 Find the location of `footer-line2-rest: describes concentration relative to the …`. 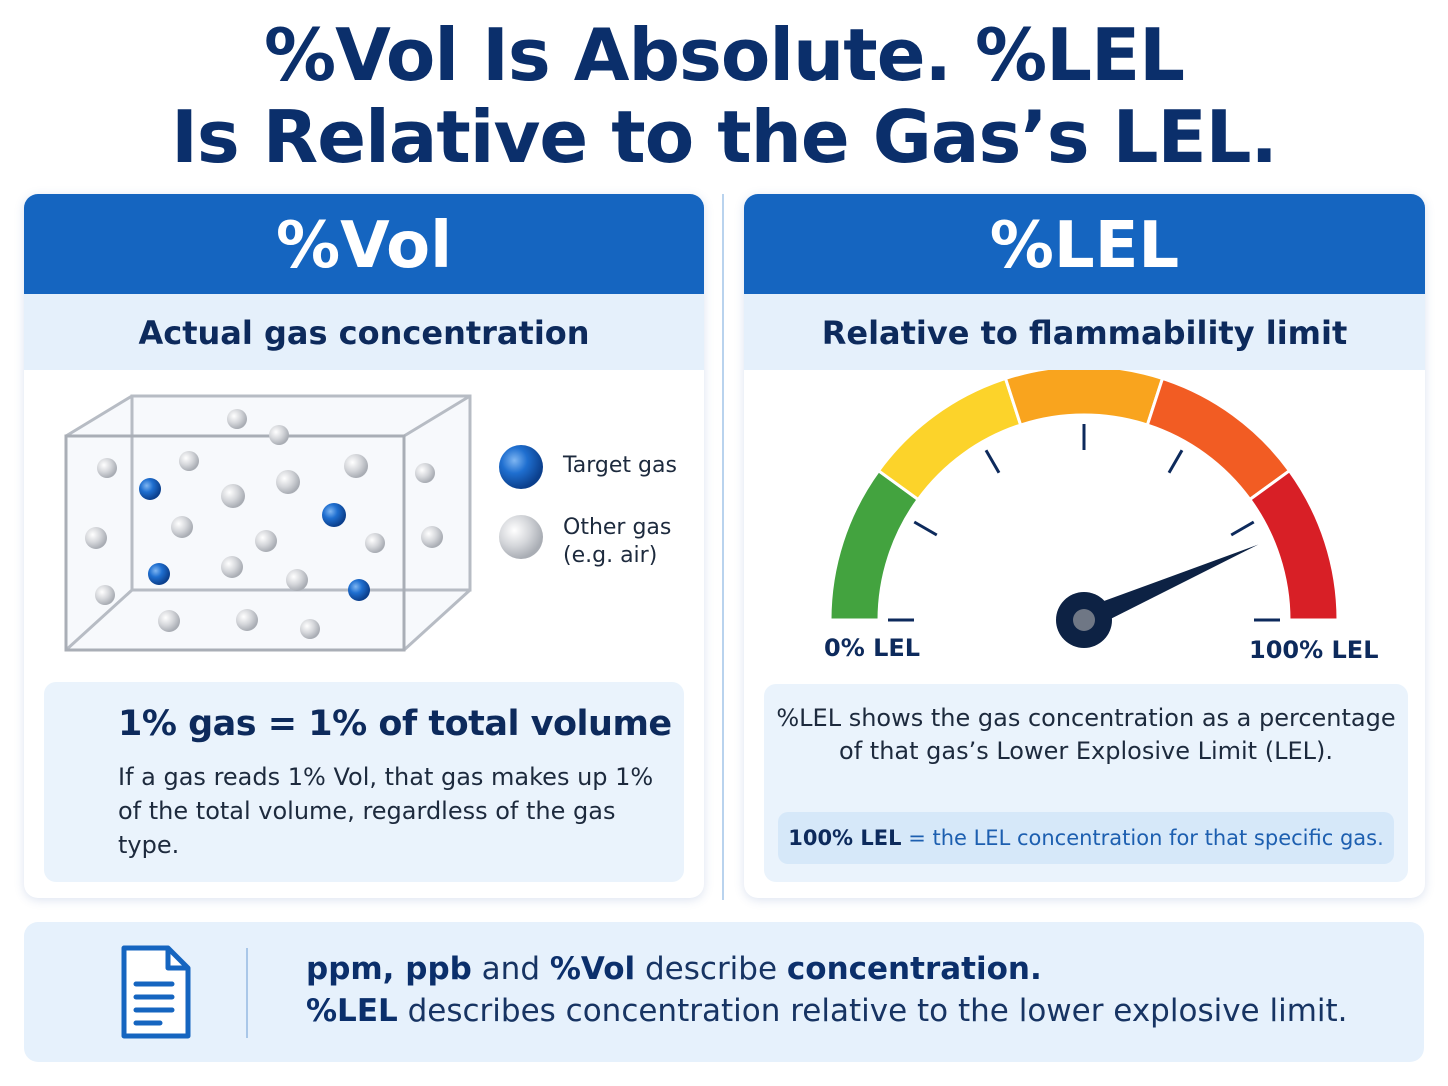

footer-line2-rest: describes concentration relative to the … is located at coordinates (872, 1011).